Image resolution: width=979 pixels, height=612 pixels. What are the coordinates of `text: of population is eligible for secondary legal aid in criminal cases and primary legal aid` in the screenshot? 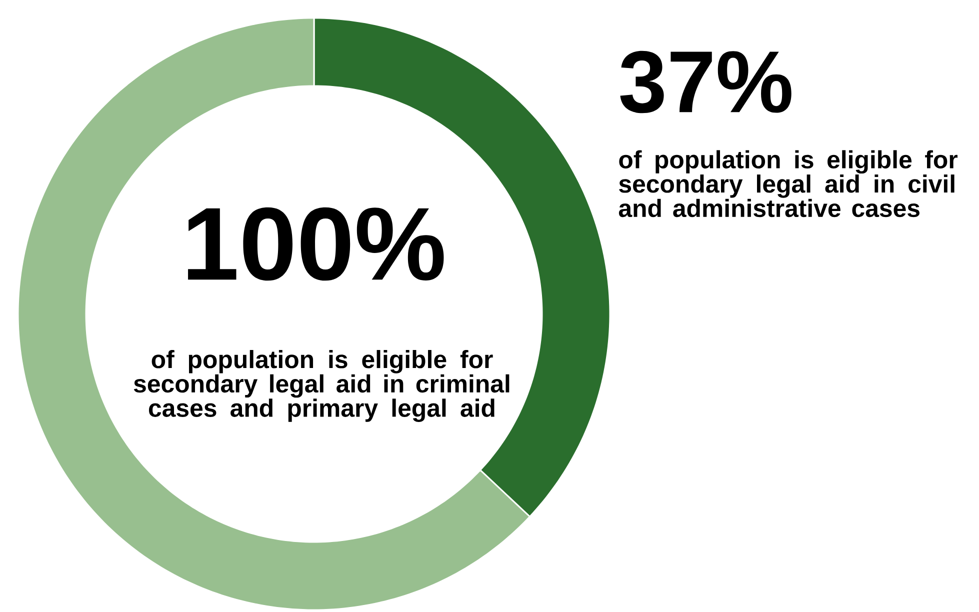 It's located at (322, 386).